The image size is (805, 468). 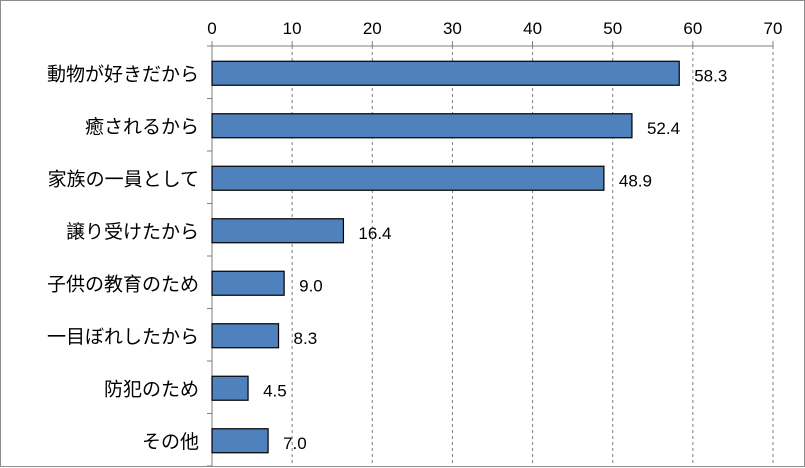 What do you see at coordinates (612, 28) in the screenshot?
I see `x-tick-label: 50` at bounding box center [612, 28].